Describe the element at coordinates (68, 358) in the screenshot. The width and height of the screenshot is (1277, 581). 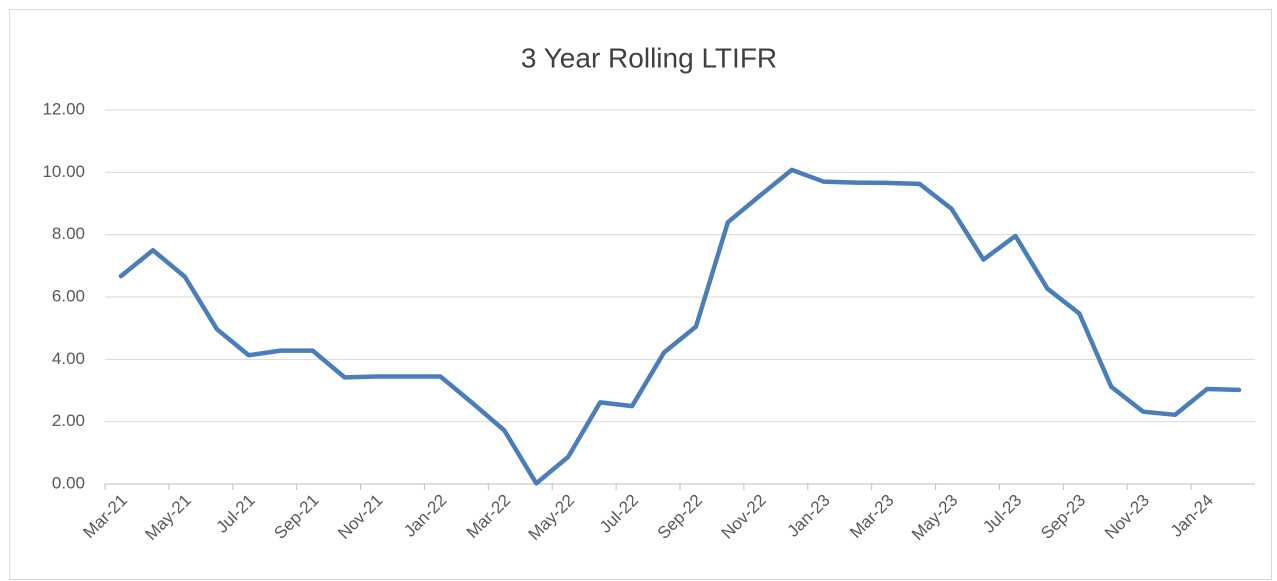
I see `y-tick-label: 4.00` at that location.